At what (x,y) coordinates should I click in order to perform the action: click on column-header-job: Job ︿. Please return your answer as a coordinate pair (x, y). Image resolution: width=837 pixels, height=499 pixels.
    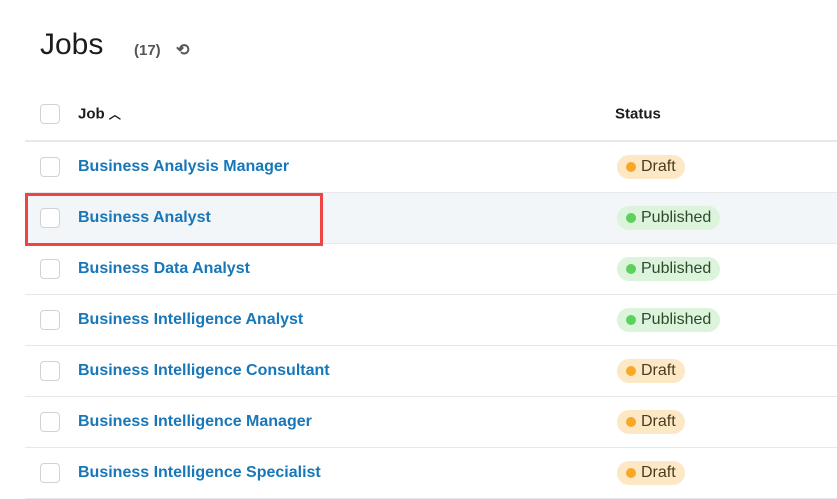
    Looking at the image, I should click on (99, 114).